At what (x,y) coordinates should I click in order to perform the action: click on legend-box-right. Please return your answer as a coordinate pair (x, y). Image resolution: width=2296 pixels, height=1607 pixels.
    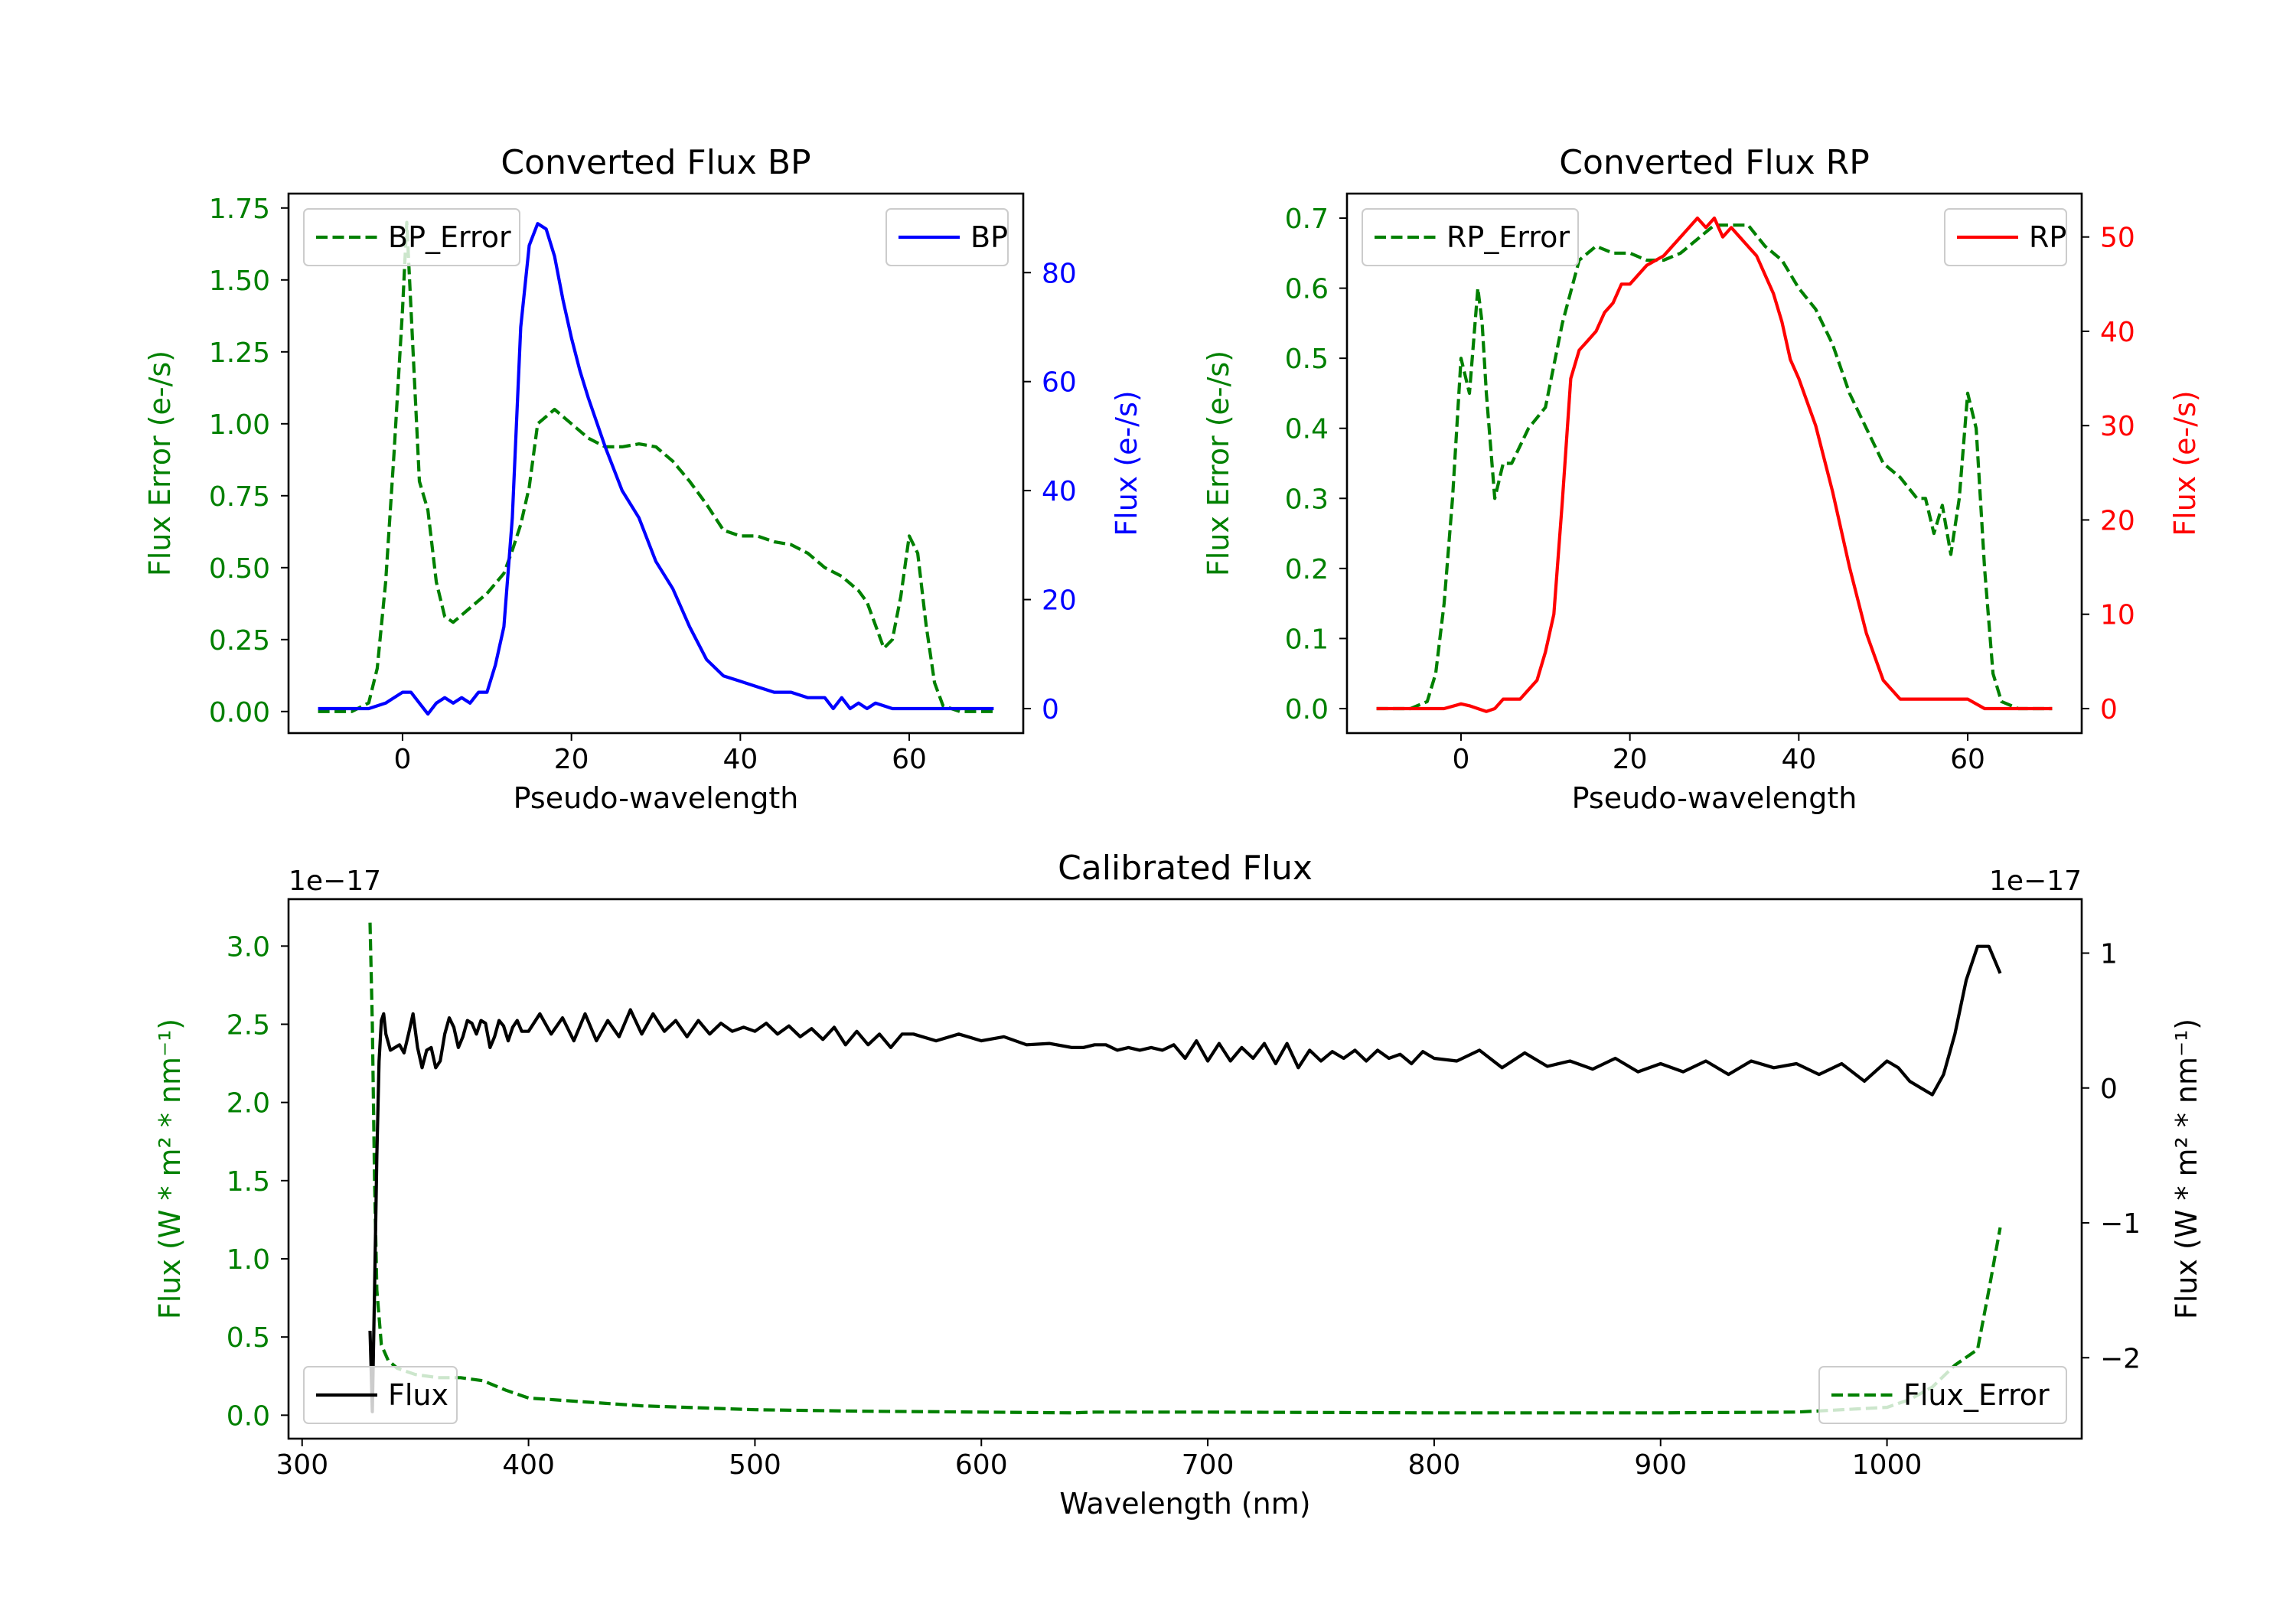
    Looking at the image, I should click on (1942, 1395).